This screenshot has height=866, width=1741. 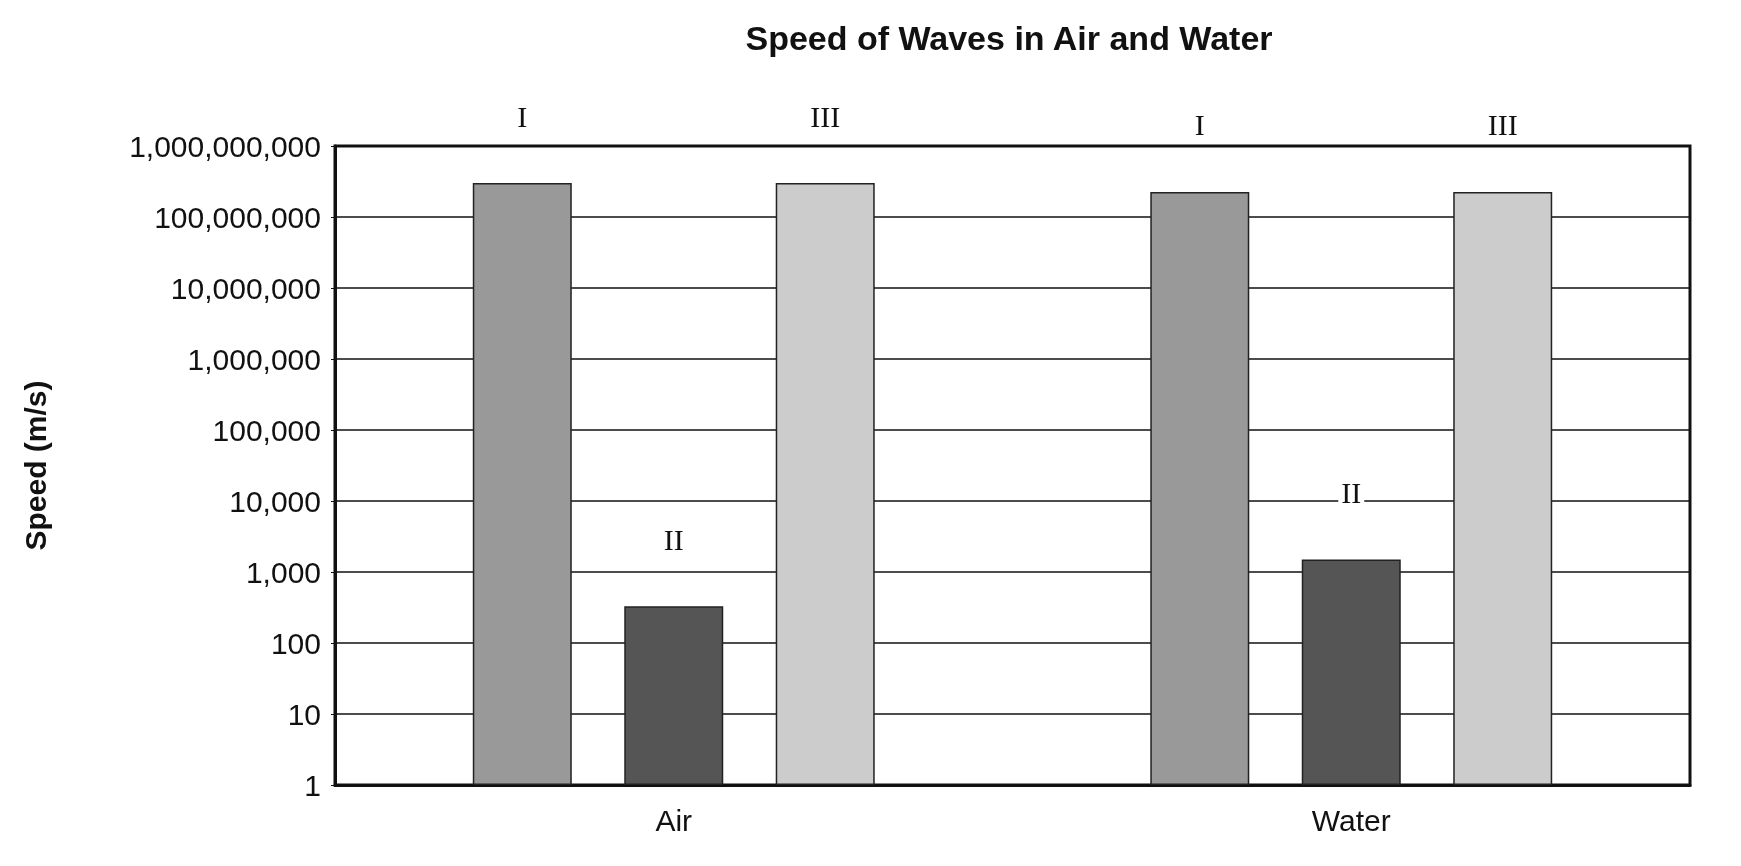 I want to click on series-label: II, so click(x=673, y=539).